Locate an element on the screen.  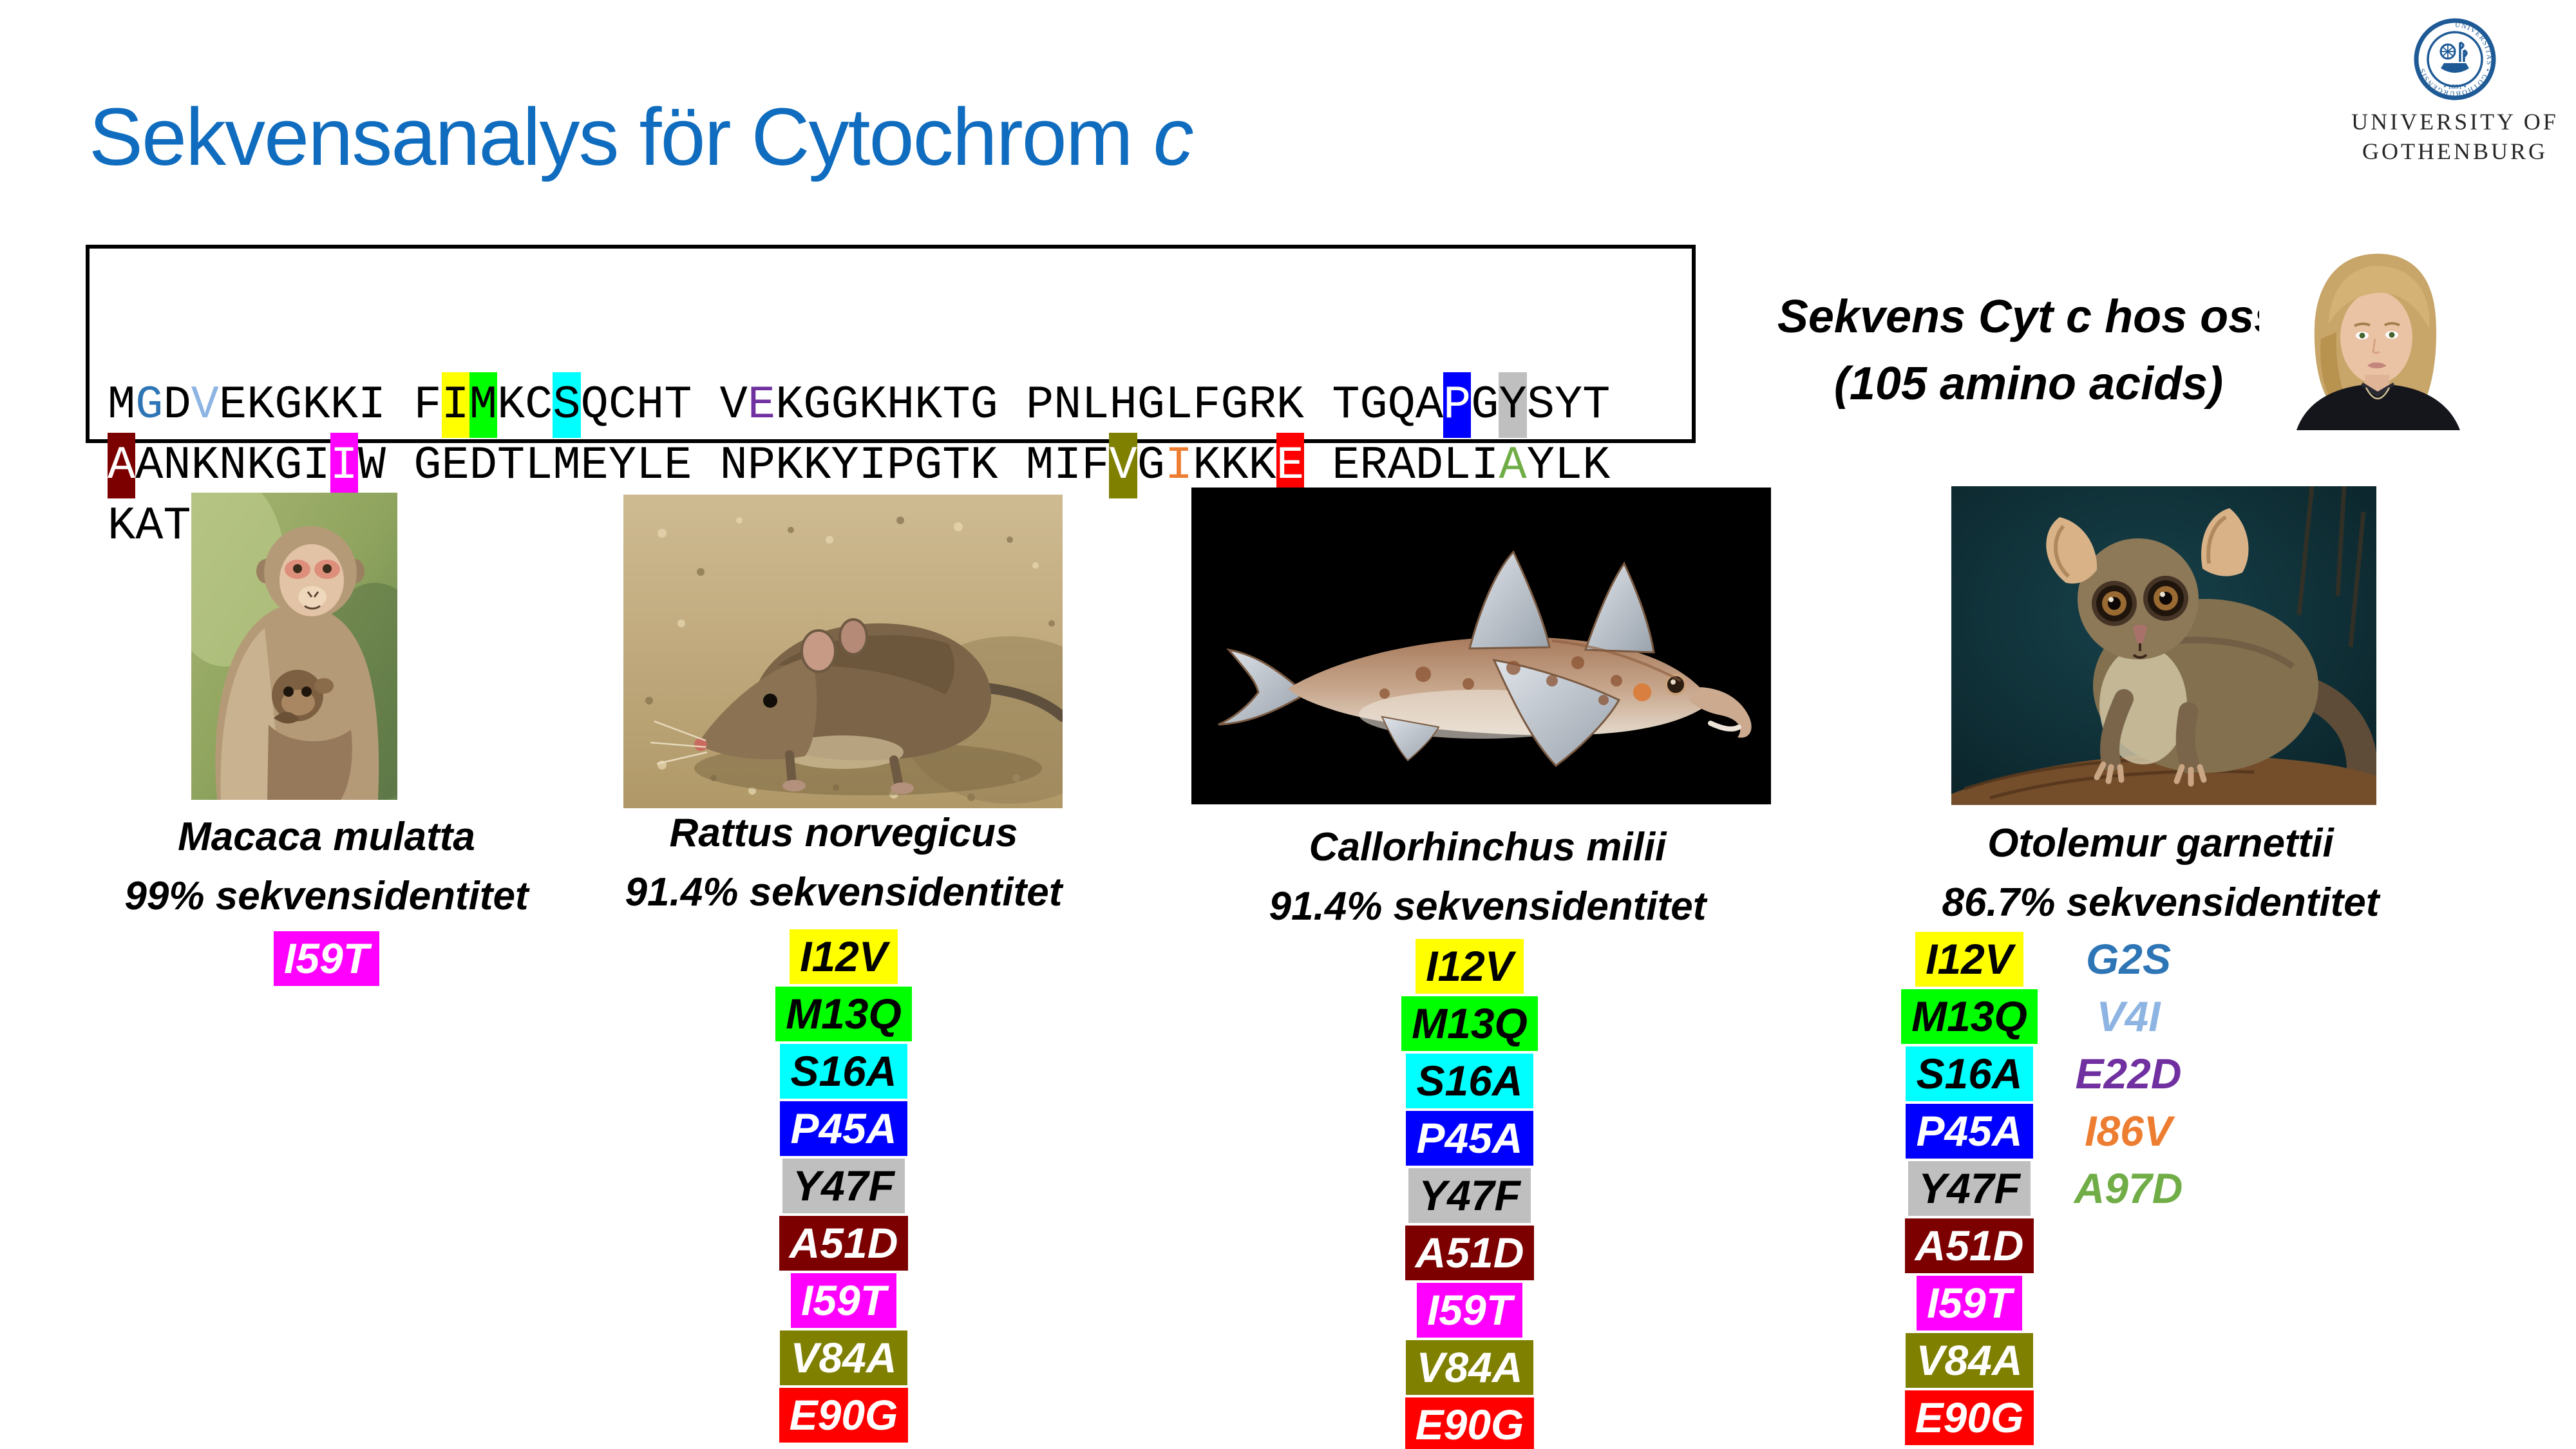
extra-mutations: G2S V4I E22D I86V A97D is located at coordinates (2128, 1074).